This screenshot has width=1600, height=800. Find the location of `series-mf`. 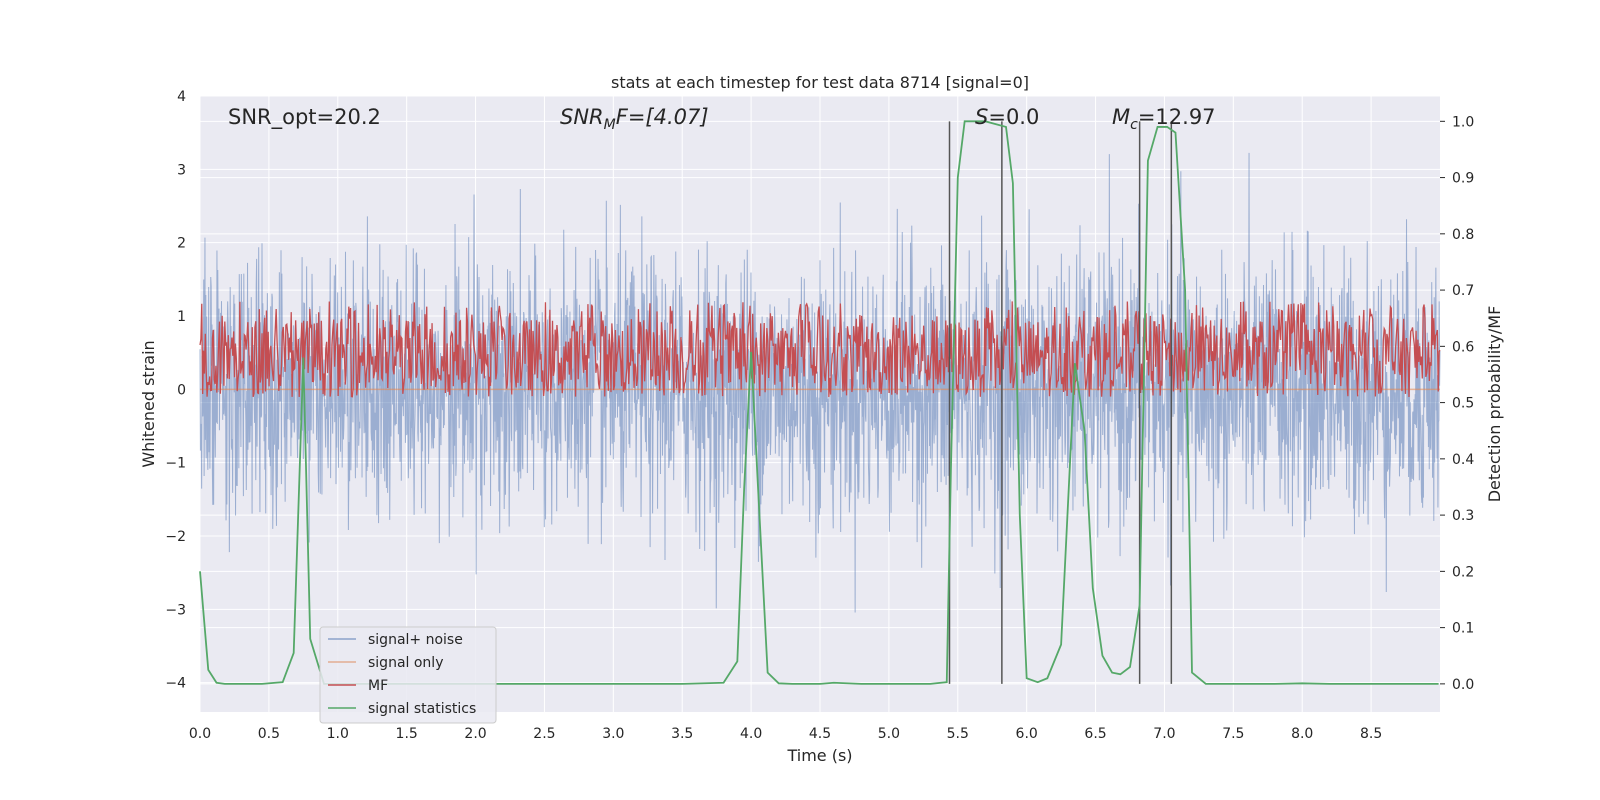

series-mf is located at coordinates (820, 349).